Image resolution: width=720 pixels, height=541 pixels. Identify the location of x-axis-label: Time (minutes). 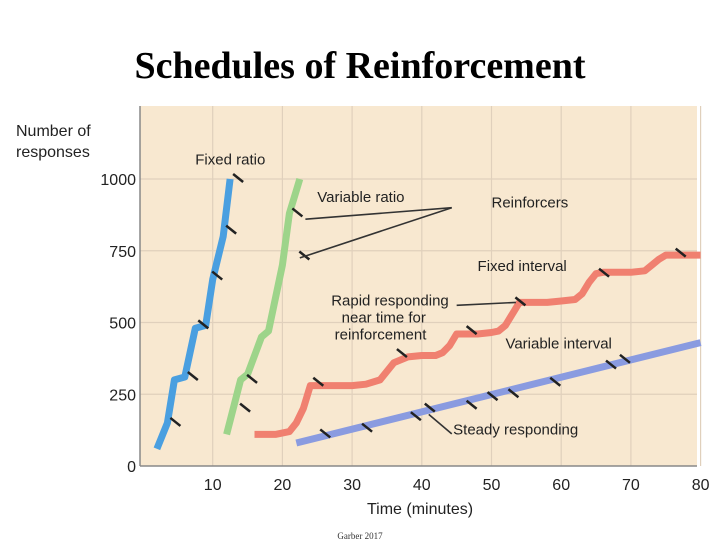
(420, 509).